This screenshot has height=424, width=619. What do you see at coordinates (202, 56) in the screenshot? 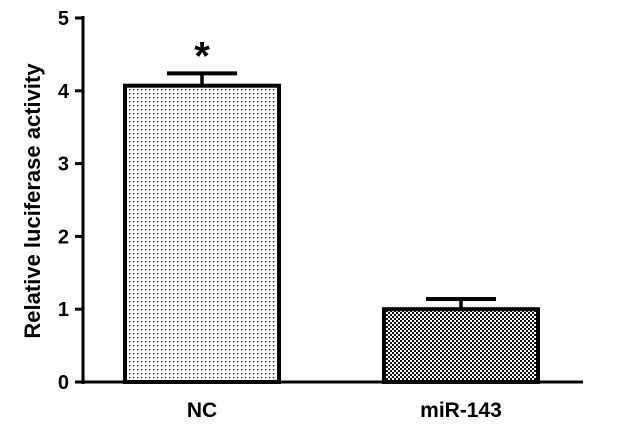
I see `significance-asterisk: *` at bounding box center [202, 56].